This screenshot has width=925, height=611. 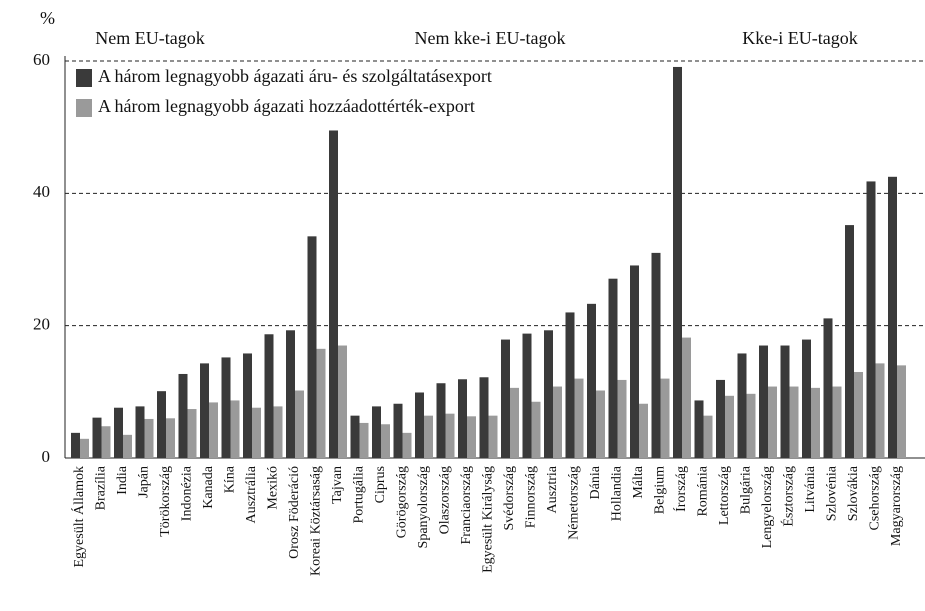 What do you see at coordinates (101, 487) in the screenshot?
I see `x-tick-label: Brazília` at bounding box center [101, 487].